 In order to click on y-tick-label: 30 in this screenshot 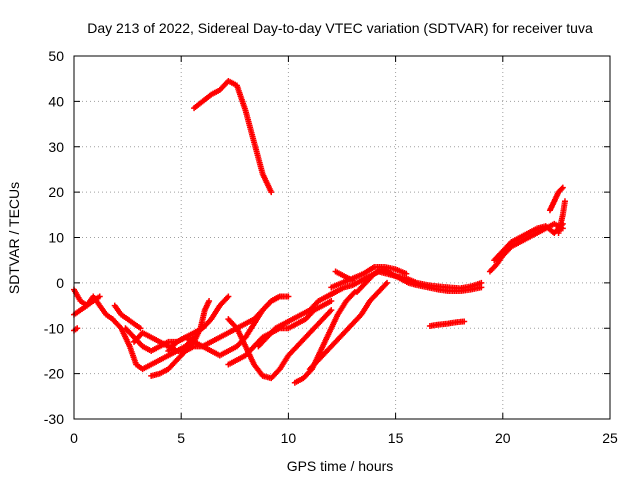, I will do `click(56, 147)`.